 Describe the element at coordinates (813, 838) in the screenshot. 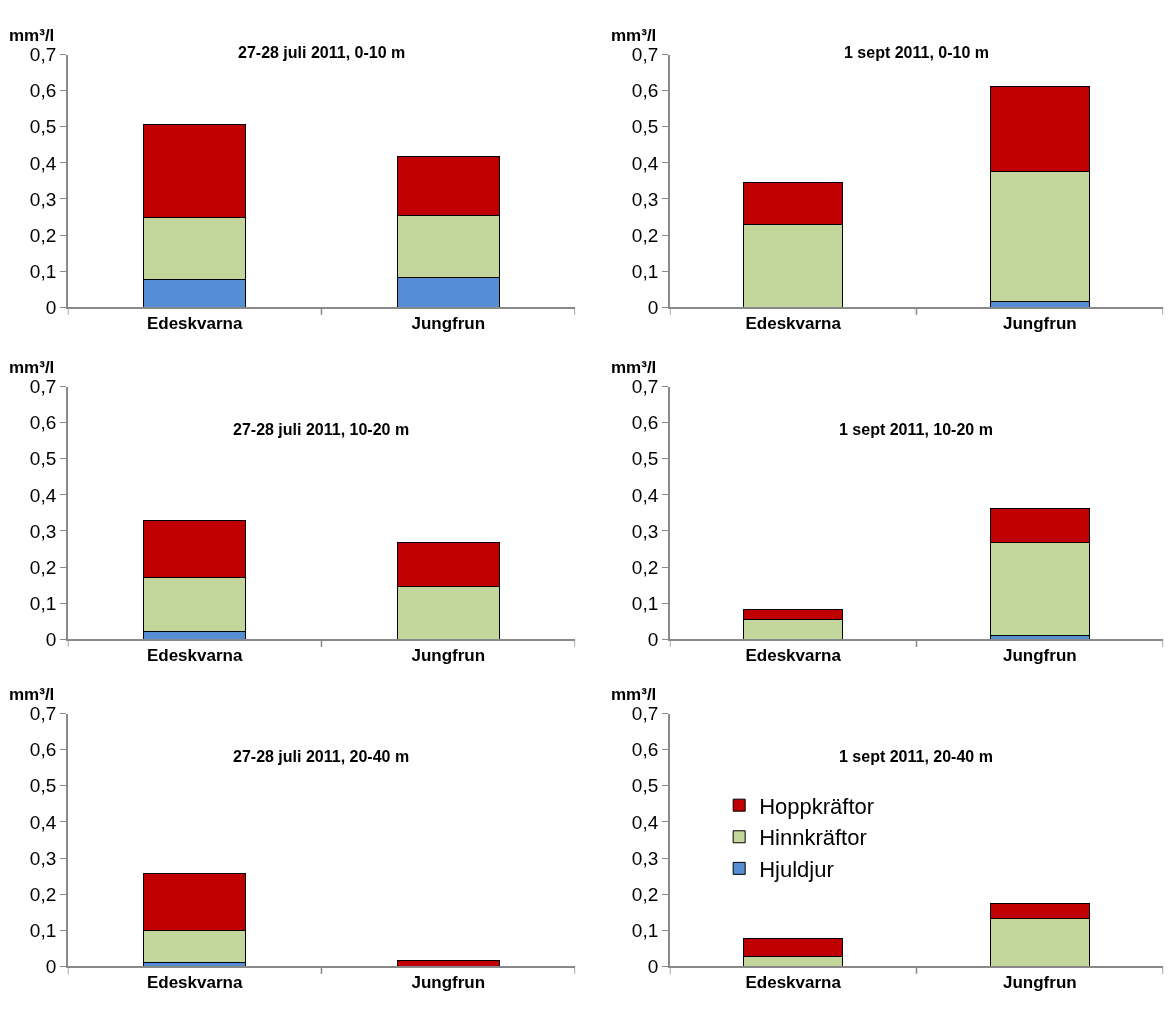

I see `legend-label: Hinnkräftor` at that location.